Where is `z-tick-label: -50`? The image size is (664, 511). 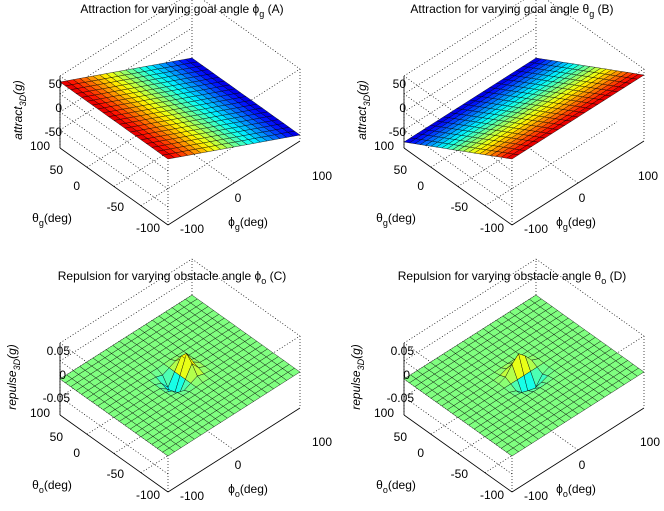
z-tick-label: -50 is located at coordinates (54, 132).